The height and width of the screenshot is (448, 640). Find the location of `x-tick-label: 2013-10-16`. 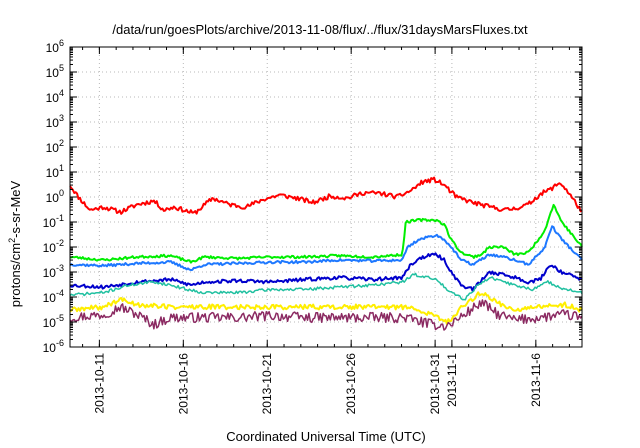

x-tick-label: 2013-10-16 is located at coordinates (183, 384).